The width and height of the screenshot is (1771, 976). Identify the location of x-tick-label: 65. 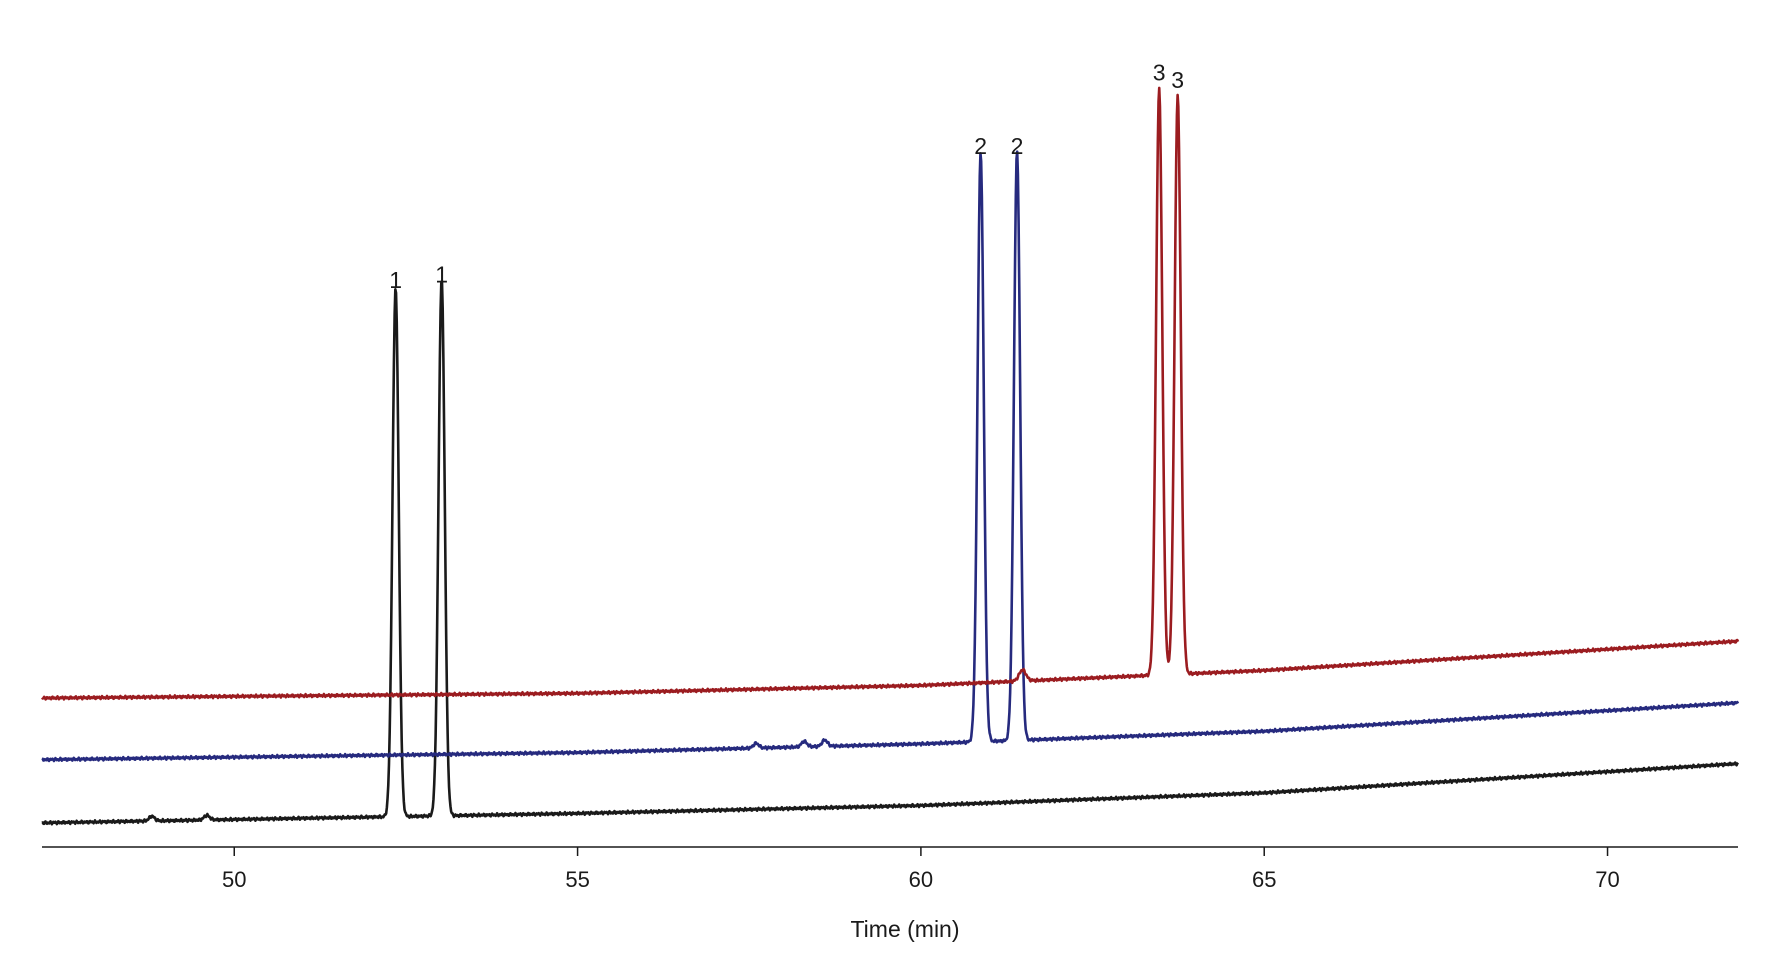
(1264, 879).